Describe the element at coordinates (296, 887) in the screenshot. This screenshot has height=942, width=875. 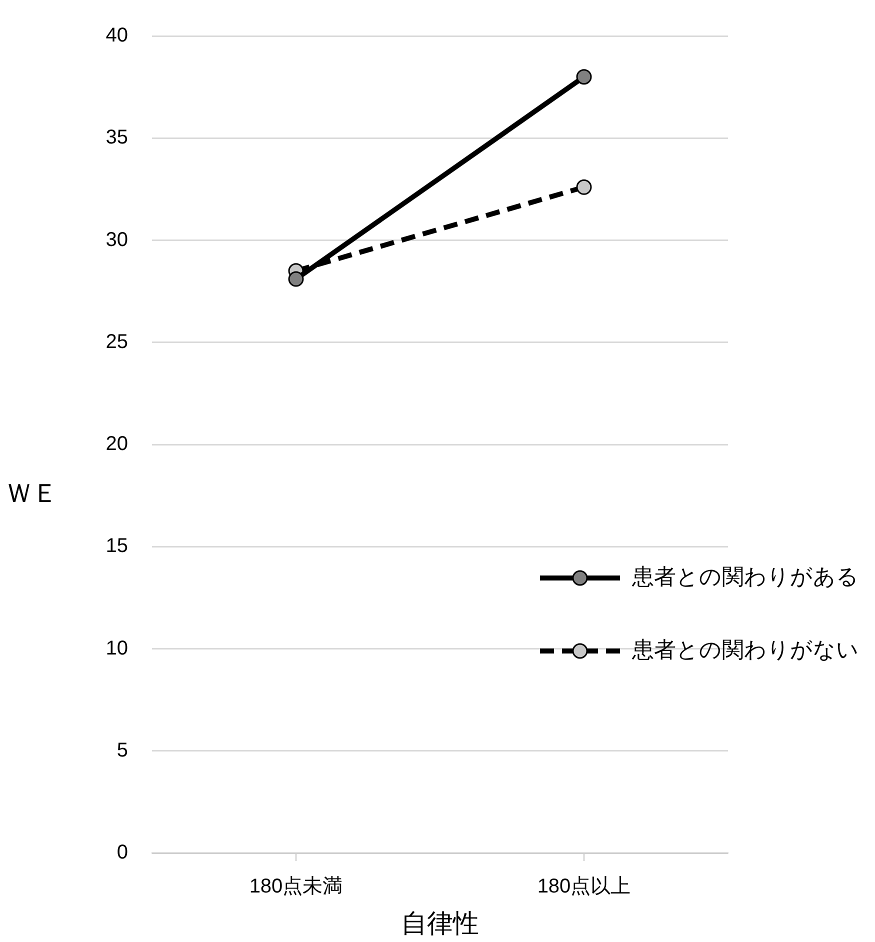
I see `x-tick-label: 180点未満` at that location.